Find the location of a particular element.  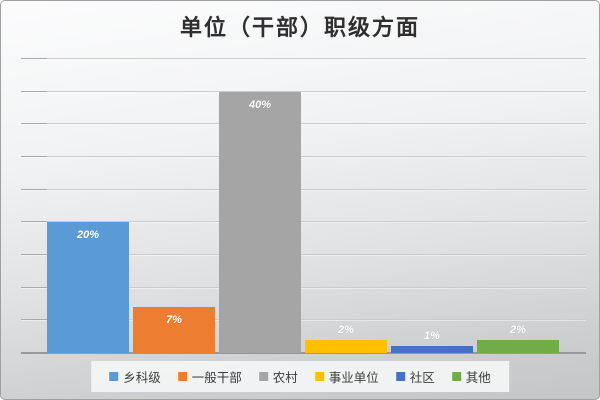

legend-item-社区: 社区 is located at coordinates (415, 376).